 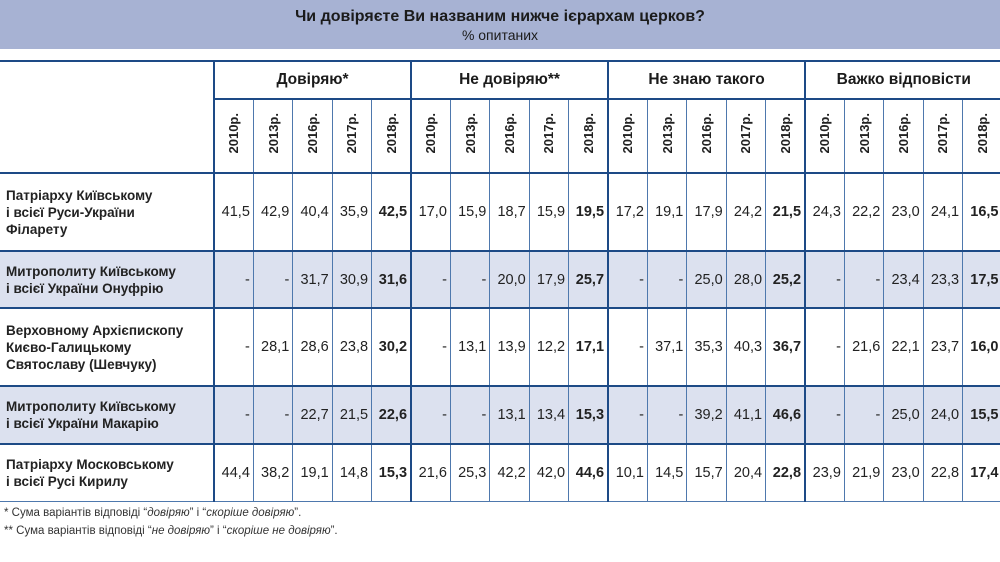 What do you see at coordinates (864, 347) in the screenshot?
I see `value-cell: 21,6` at bounding box center [864, 347].